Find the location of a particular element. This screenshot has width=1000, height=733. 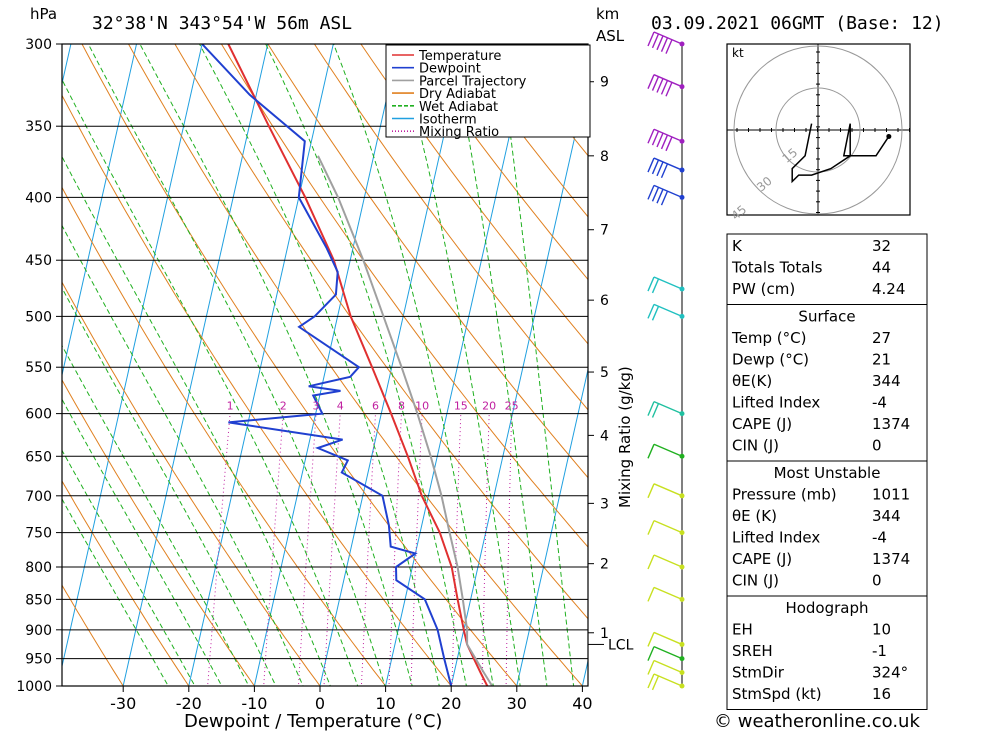

wind-profile is located at coordinates (666, 361).